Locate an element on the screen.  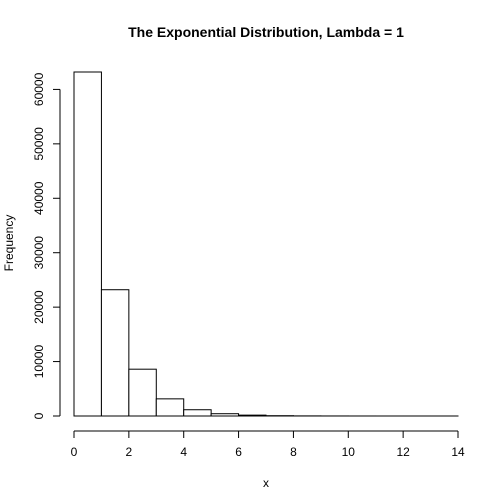
x-tick-label: 6 is located at coordinates (238, 452).